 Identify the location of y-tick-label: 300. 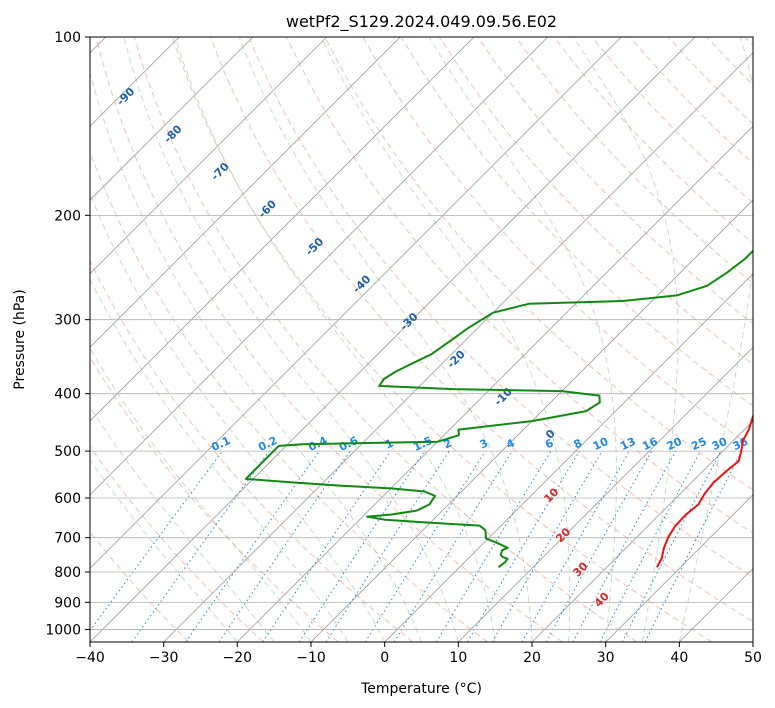
(67, 321).